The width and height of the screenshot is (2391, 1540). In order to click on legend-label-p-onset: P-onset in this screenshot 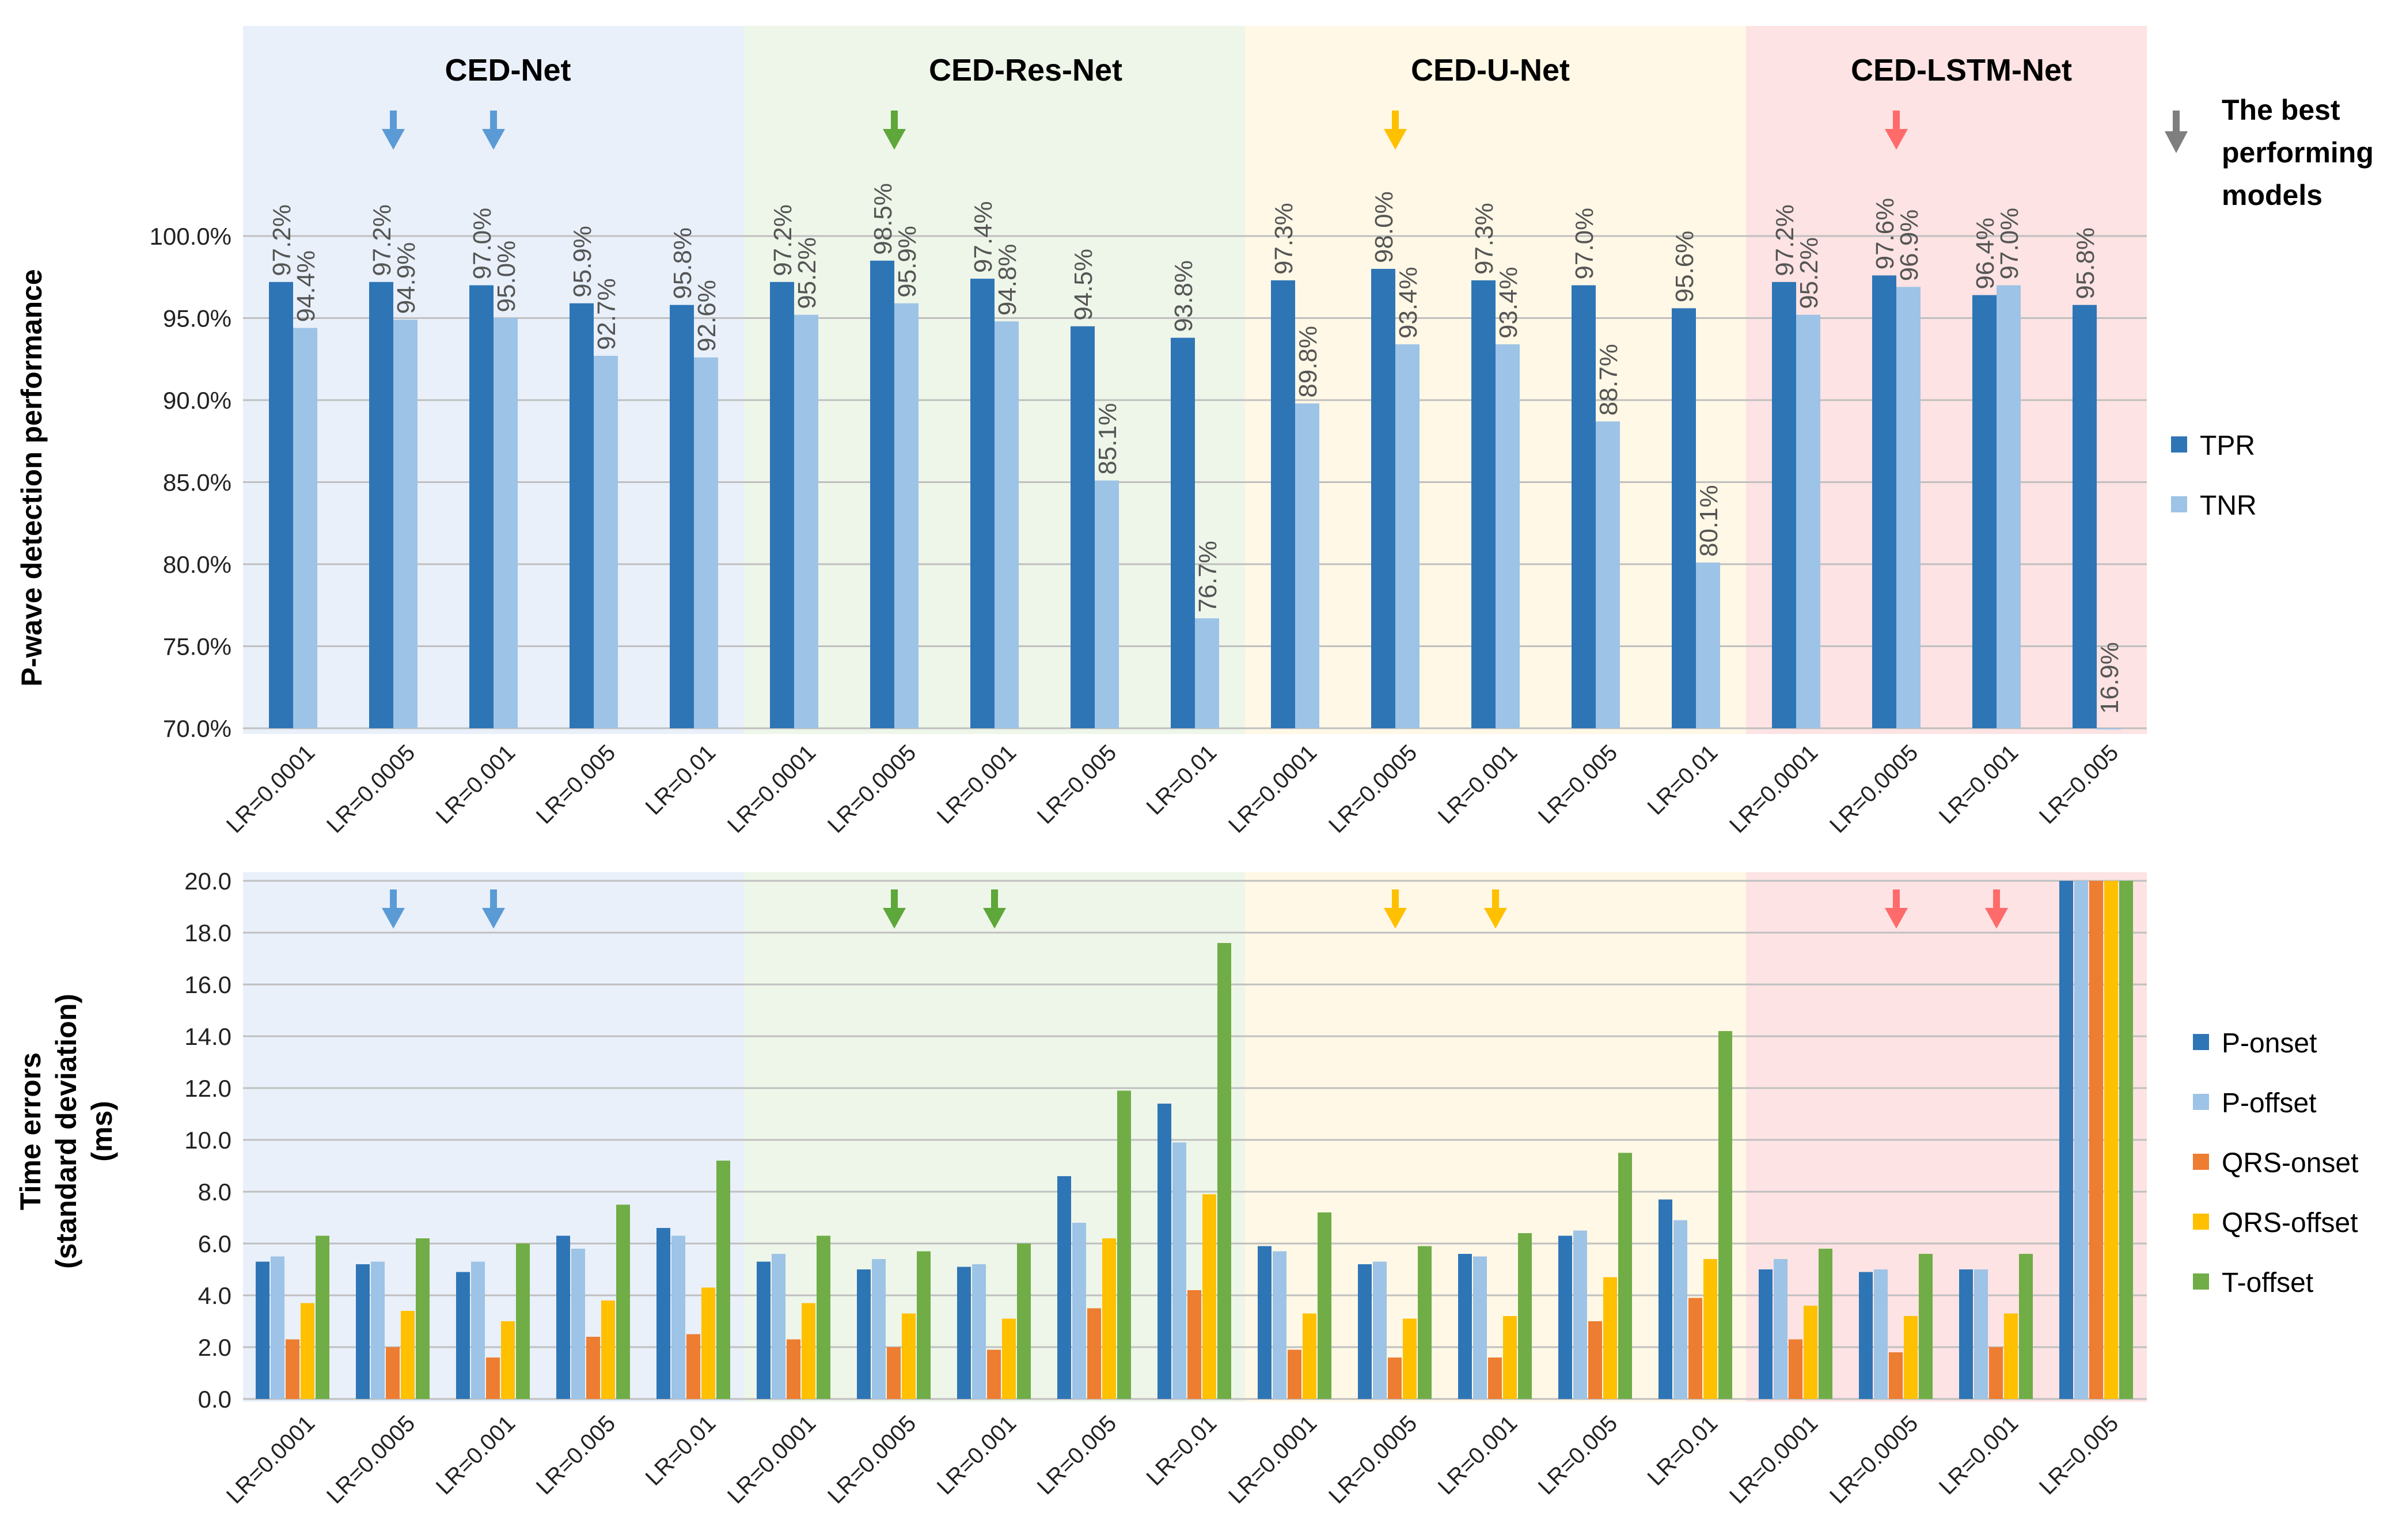, I will do `click(2269, 1044)`.